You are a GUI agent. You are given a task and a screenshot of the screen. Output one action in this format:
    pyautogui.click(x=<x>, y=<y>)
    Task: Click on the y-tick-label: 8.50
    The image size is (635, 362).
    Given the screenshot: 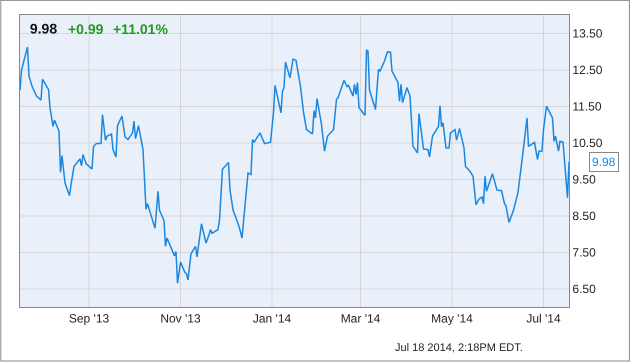 What is the action you would take?
    pyautogui.click(x=584, y=215)
    